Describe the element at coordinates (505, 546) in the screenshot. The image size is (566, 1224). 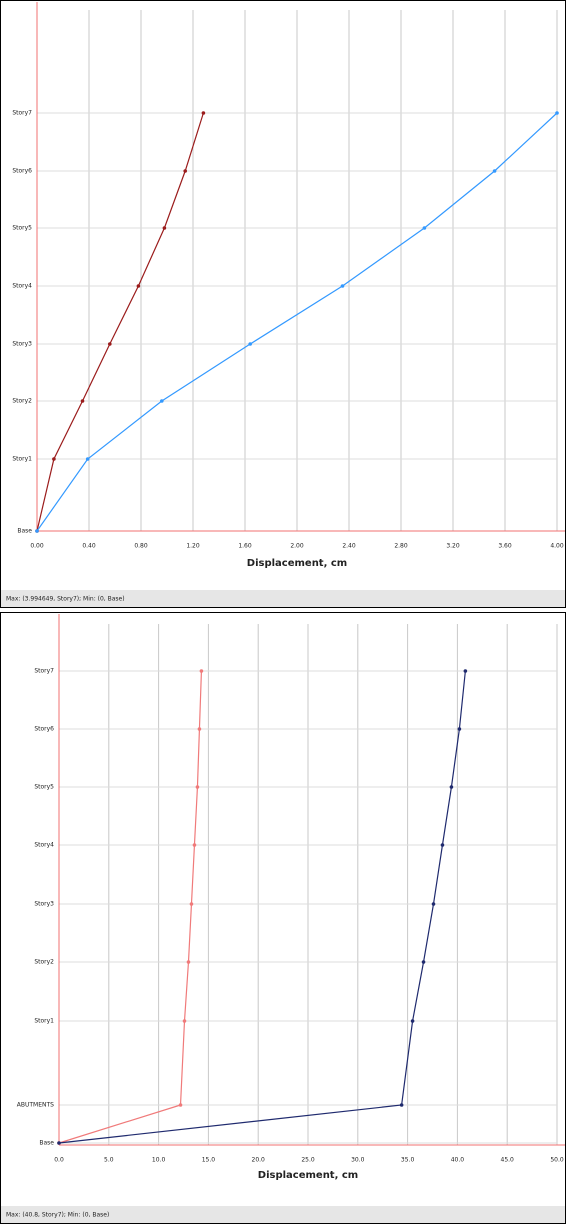
I see `x-tick-label: 3.60` at that location.